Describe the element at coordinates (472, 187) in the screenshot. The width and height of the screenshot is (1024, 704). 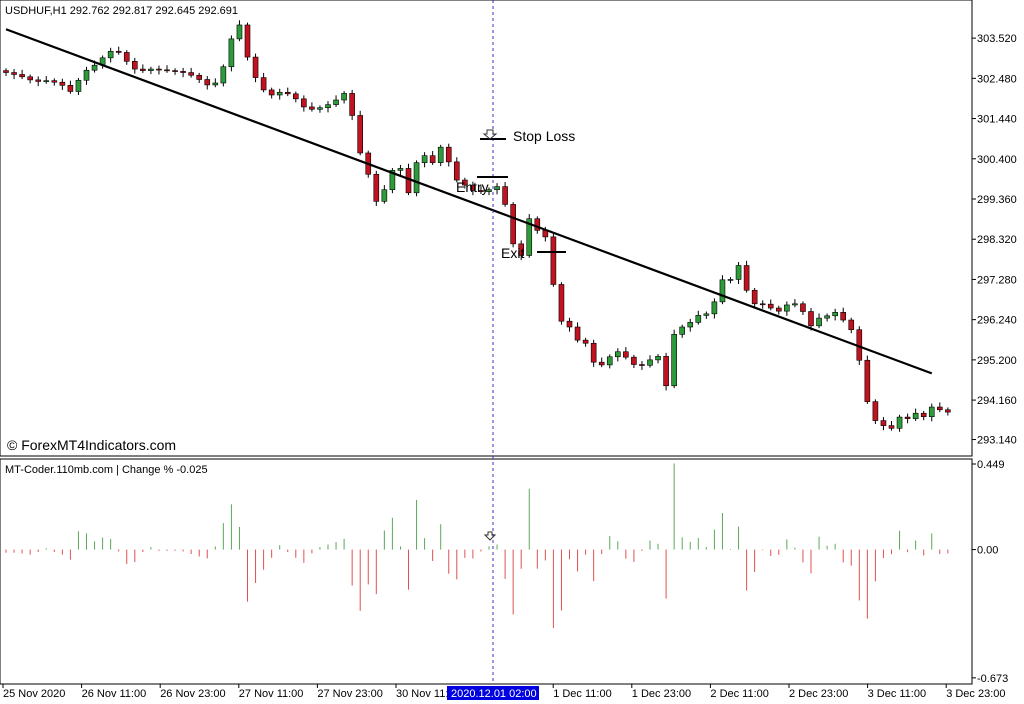
I see `entry-label: Entry` at that location.